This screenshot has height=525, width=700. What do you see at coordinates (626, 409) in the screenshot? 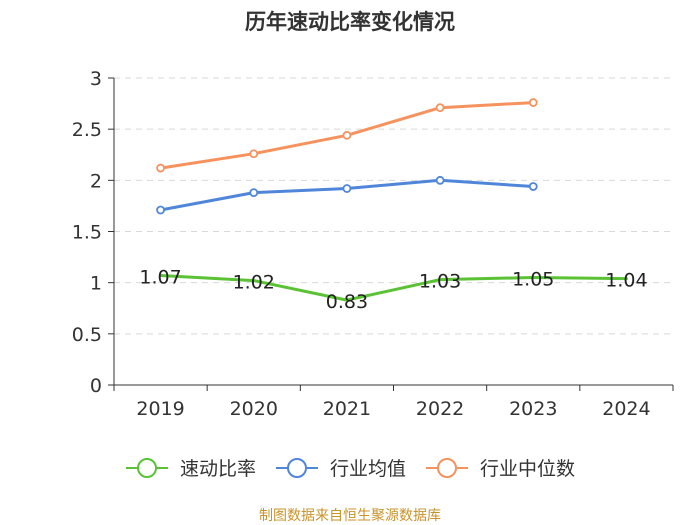
I see `x-tick-label: 2024` at bounding box center [626, 409].